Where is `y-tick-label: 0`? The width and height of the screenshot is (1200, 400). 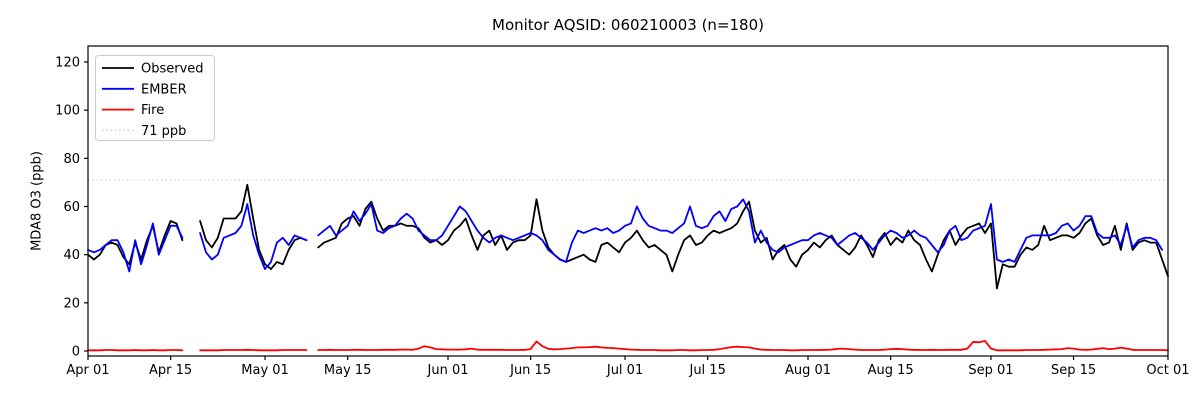
y-tick-label: 0 is located at coordinates (76, 351).